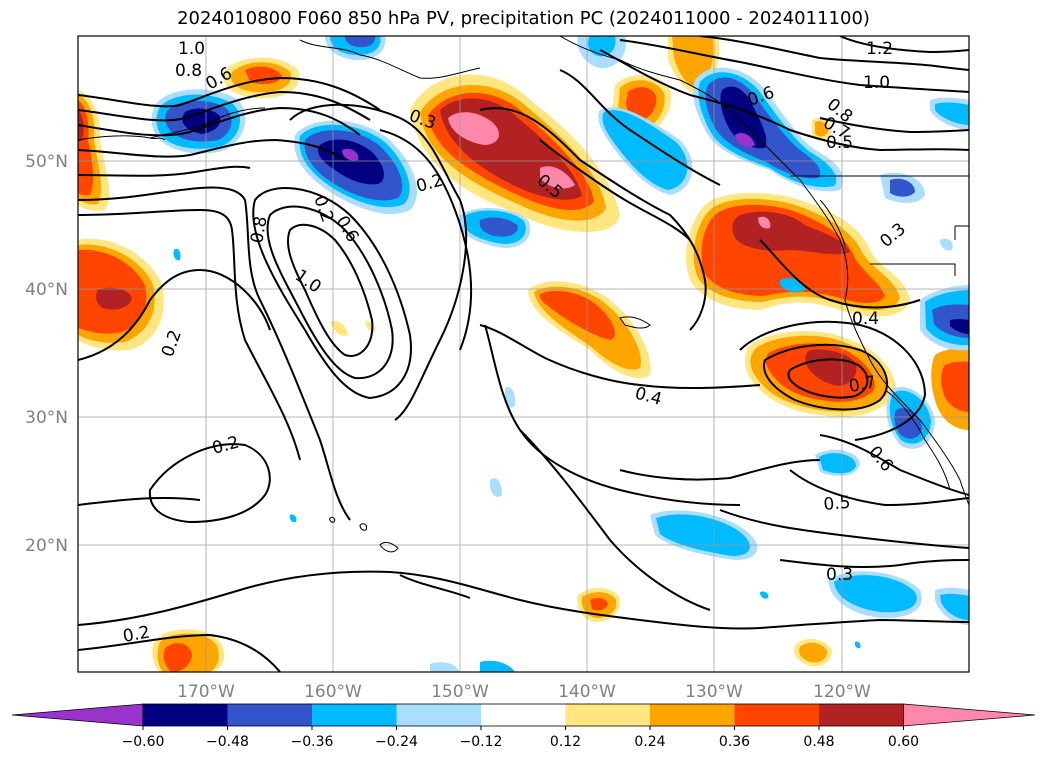  What do you see at coordinates (587, 692) in the screenshot?
I see `lon-label-140w: 140°W` at bounding box center [587, 692].